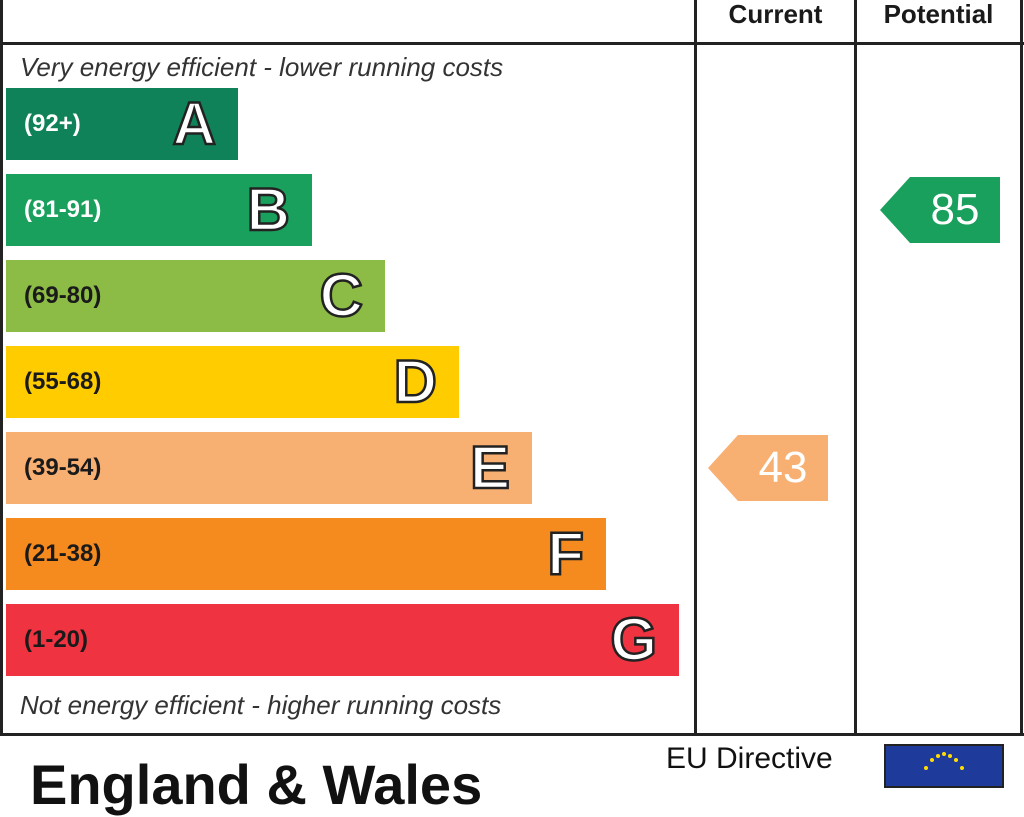 This screenshot has width=1024, height=817. What do you see at coordinates (56, 639) in the screenshot?
I see `band-g-range: (1-20)` at bounding box center [56, 639].